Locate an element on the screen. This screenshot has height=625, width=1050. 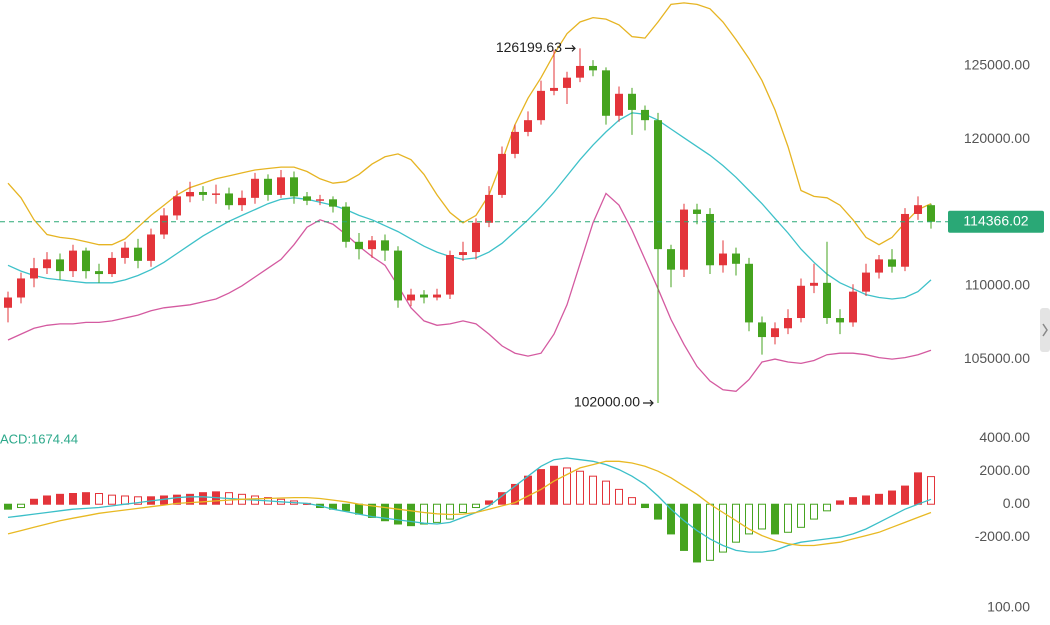
y-tick-label: 125000.00 is located at coordinates (997, 65).